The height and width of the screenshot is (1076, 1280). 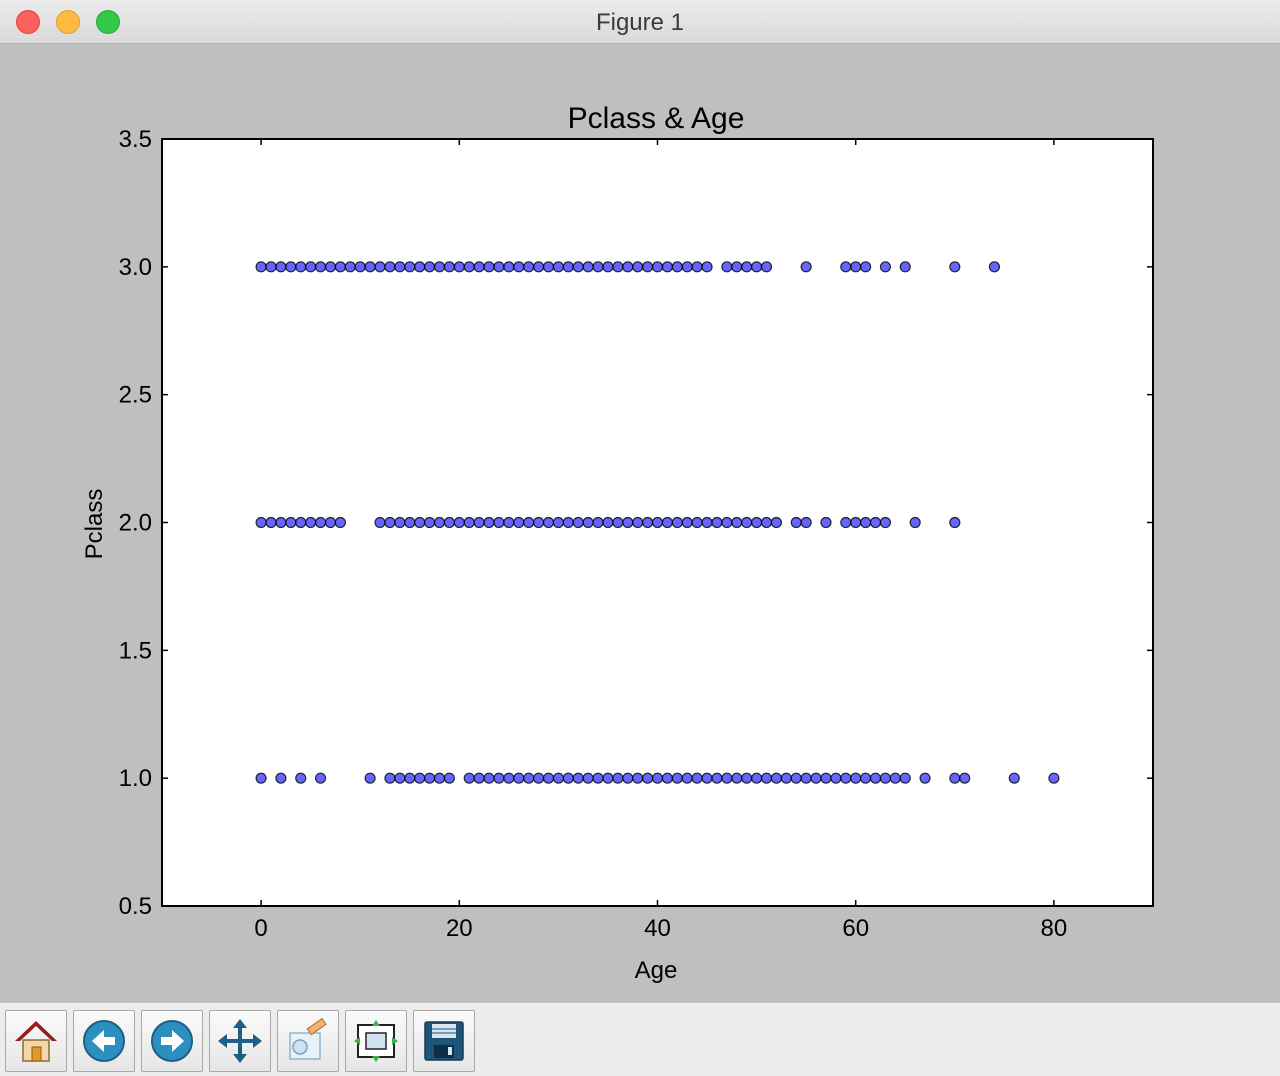 I want to click on pan-button, so click(x=240, y=1041).